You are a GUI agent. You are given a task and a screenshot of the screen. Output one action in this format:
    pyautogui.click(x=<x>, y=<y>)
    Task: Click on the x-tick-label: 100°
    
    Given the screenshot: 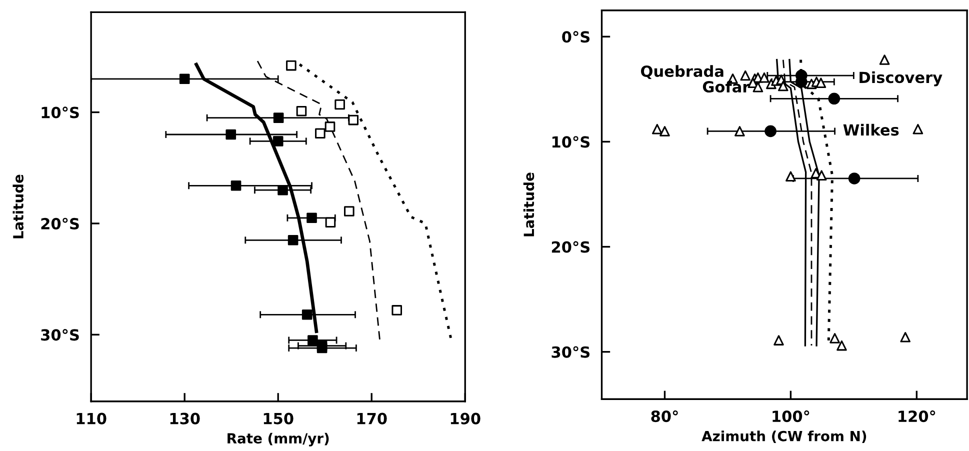 What is the action you would take?
    pyautogui.click(x=791, y=416)
    